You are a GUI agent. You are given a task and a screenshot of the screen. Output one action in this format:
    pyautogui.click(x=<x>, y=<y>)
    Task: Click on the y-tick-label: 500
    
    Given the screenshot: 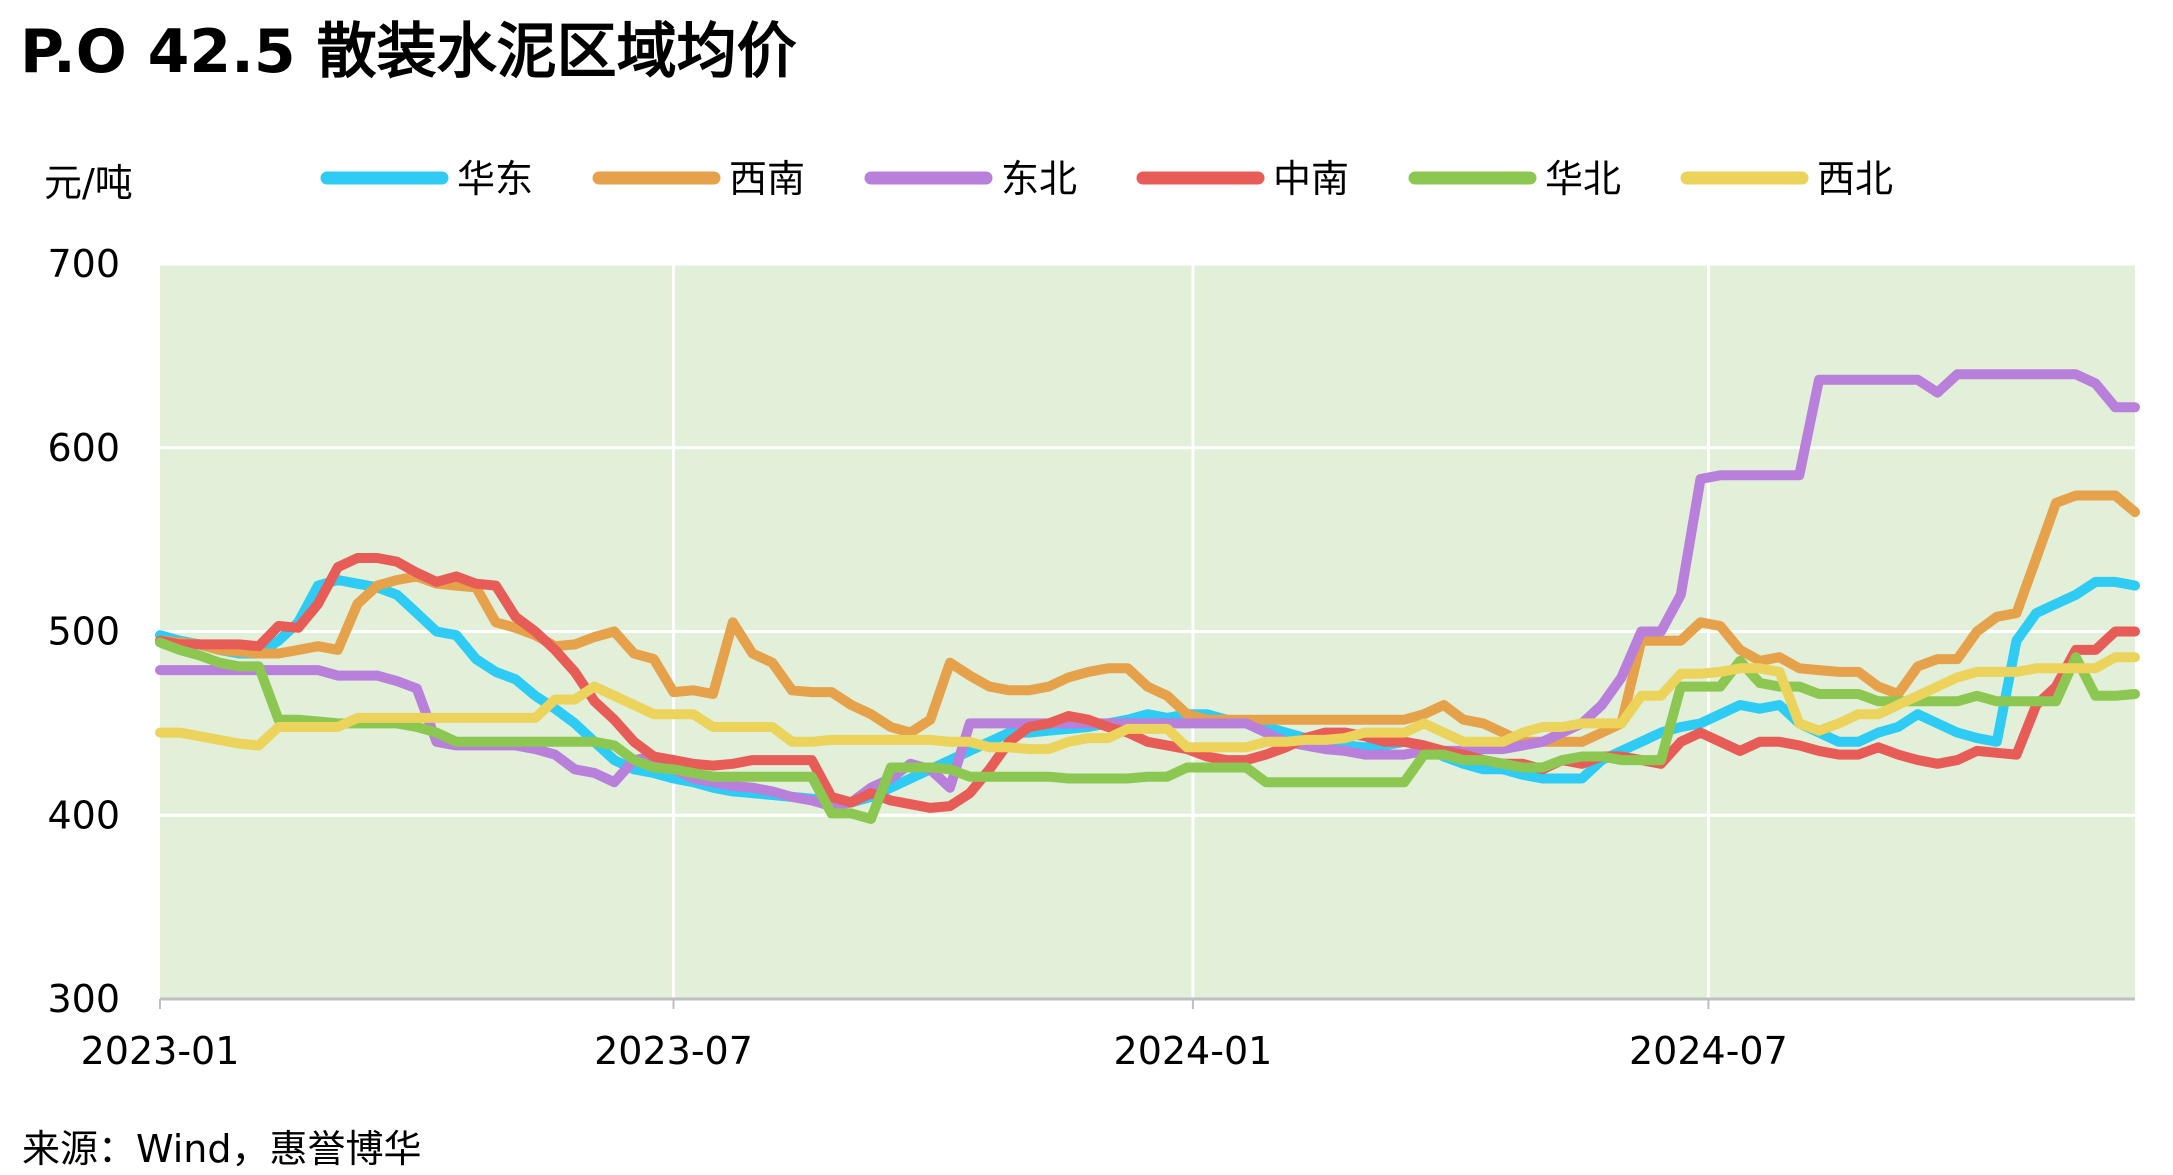 What is the action you would take?
    pyautogui.click(x=83, y=632)
    